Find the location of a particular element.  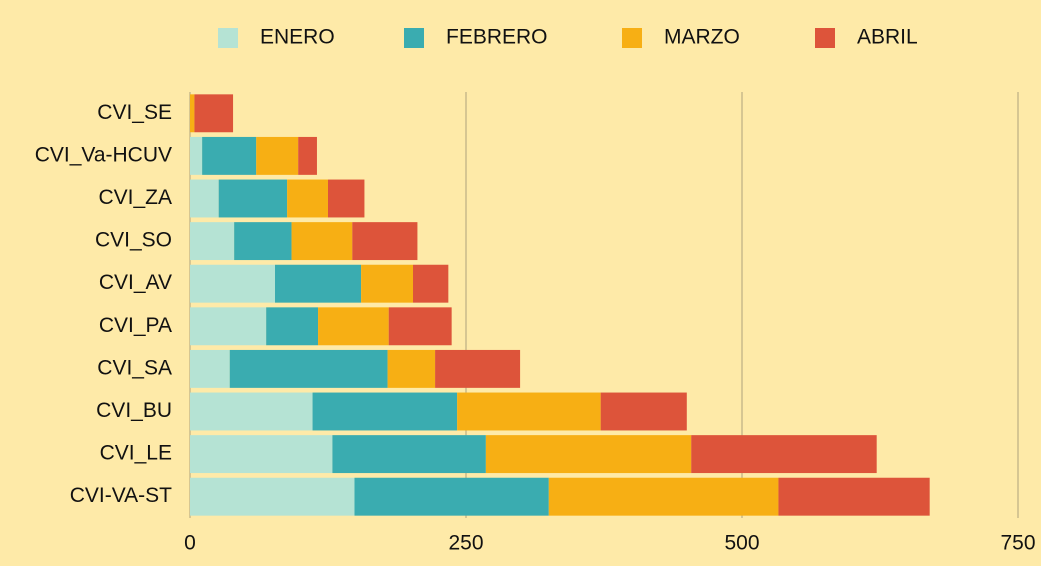

x-tick-label: 750 is located at coordinates (1017, 543).